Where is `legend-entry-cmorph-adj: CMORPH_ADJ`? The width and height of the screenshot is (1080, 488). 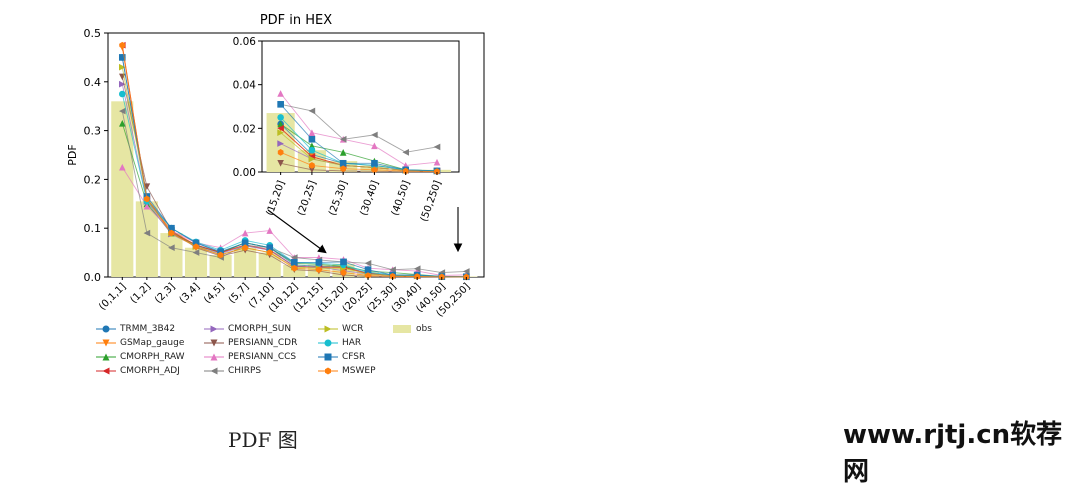
legend-entry-cmorph-adj: CMORPH_ADJ is located at coordinates (138, 371).